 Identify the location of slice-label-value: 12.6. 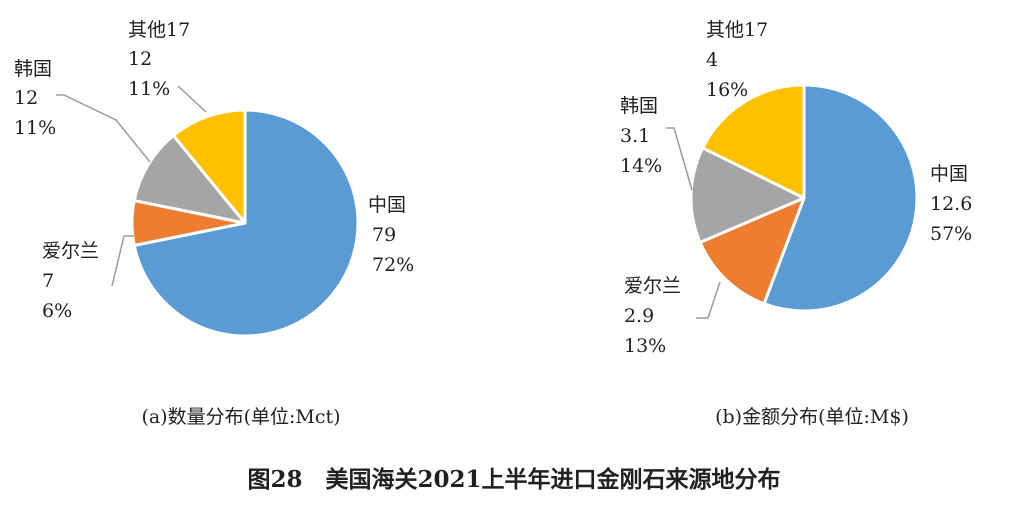
(951, 204).